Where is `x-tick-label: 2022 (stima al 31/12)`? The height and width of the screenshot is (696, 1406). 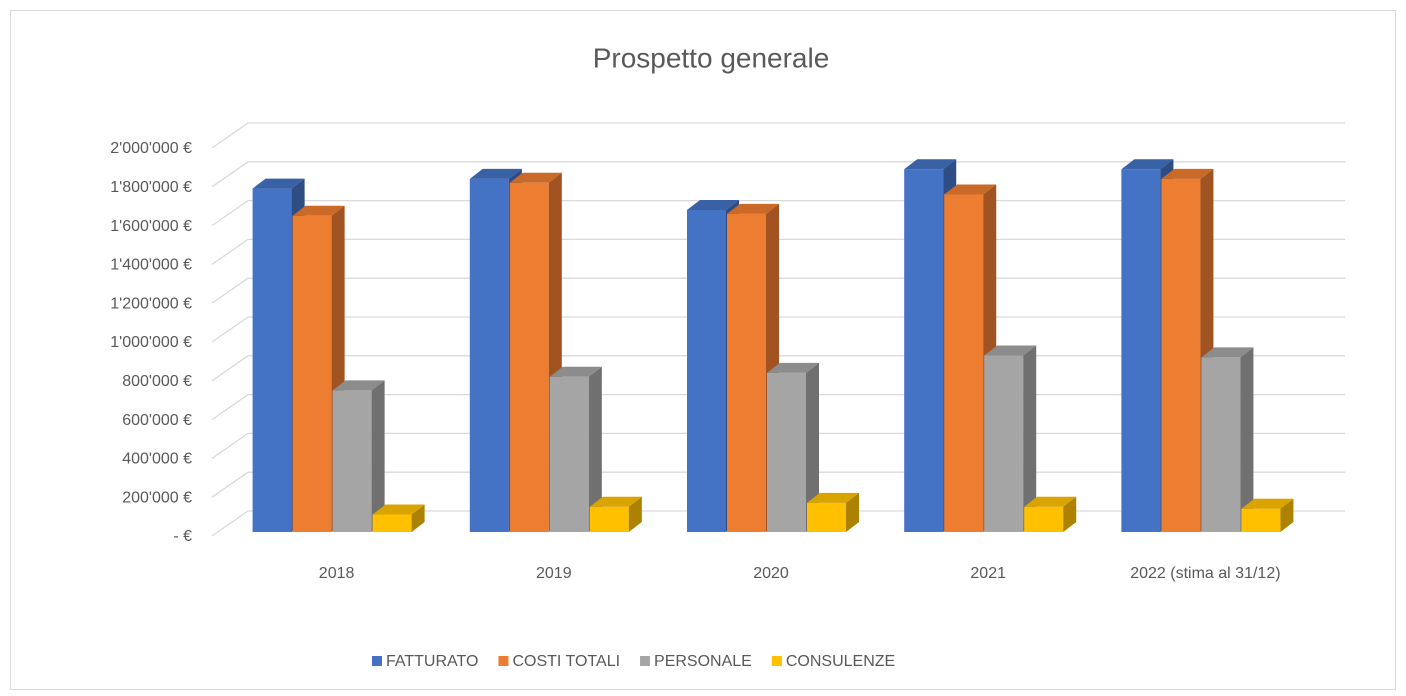 x-tick-label: 2022 (stima al 31/12) is located at coordinates (1205, 573).